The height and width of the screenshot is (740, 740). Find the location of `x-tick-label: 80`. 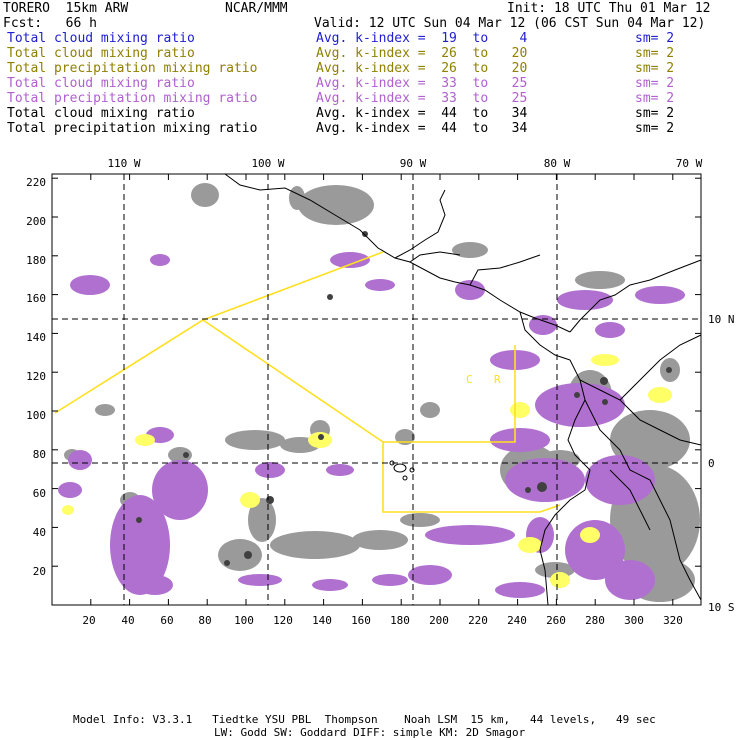

x-tick-label: 80 is located at coordinates (204, 620).